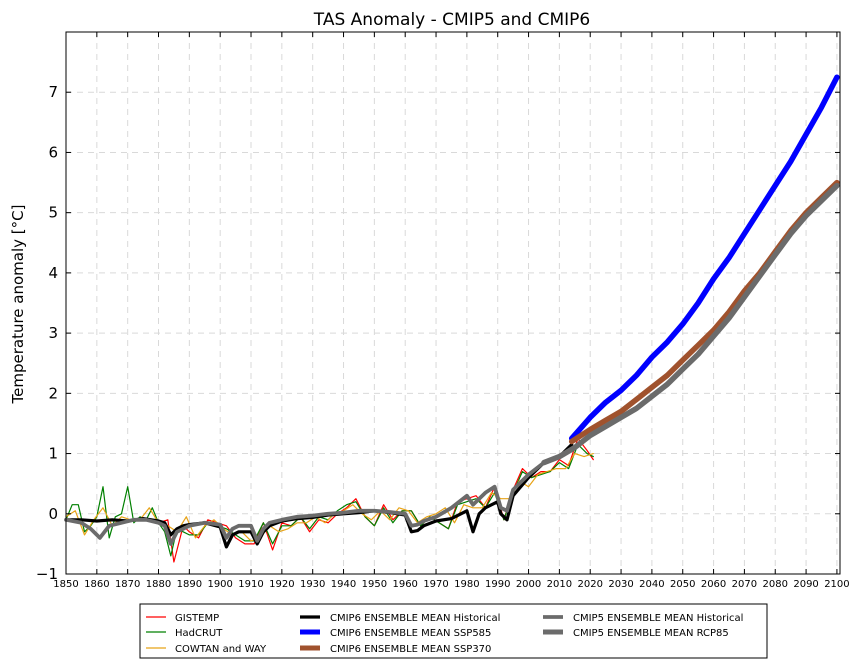  What do you see at coordinates (374, 584) in the screenshot?
I see `x-tick-label: 1950` at bounding box center [374, 584].